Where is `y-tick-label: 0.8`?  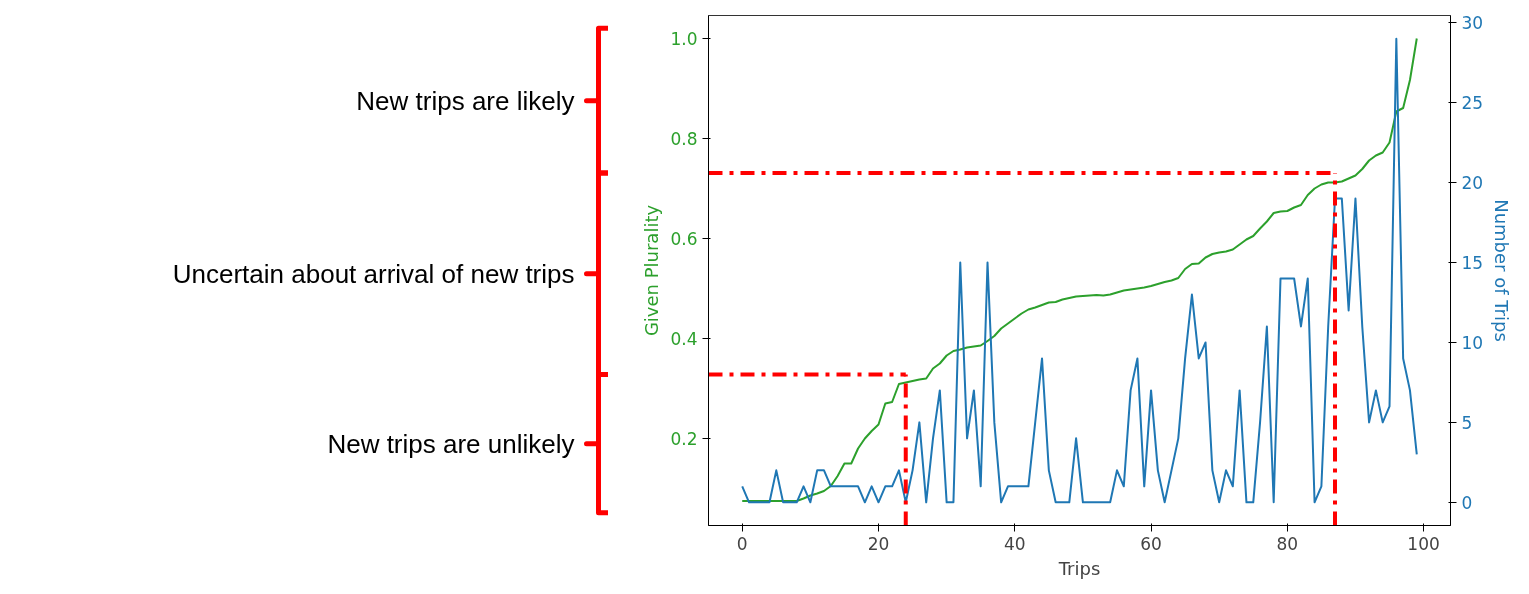
y-tick-label: 0.8 is located at coordinates (684, 139).